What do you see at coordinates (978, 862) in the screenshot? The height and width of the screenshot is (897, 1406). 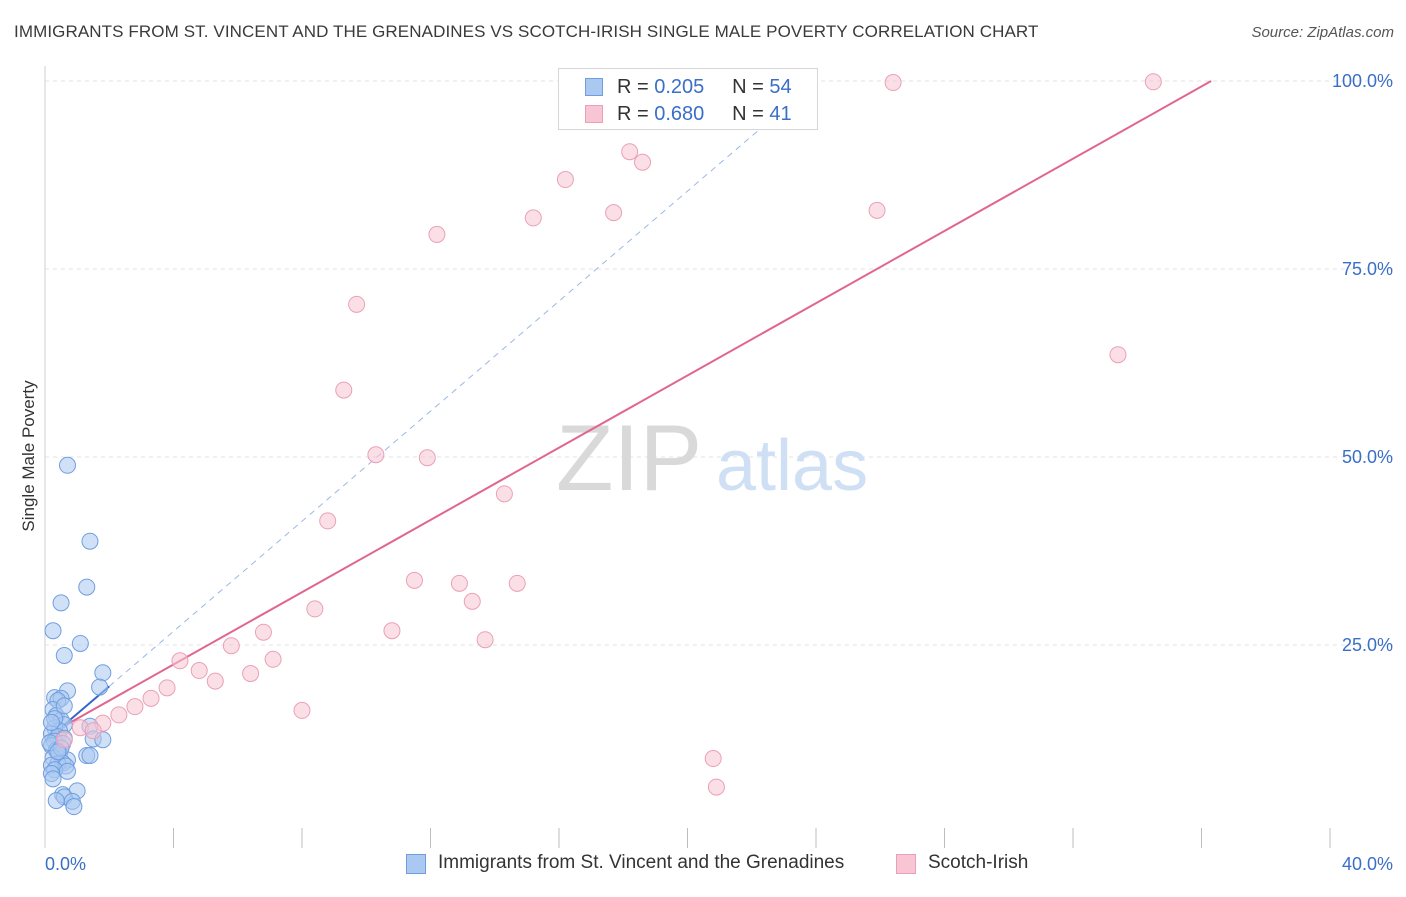 I see `legend-label-pink: Scotch-Irish` at bounding box center [978, 862].